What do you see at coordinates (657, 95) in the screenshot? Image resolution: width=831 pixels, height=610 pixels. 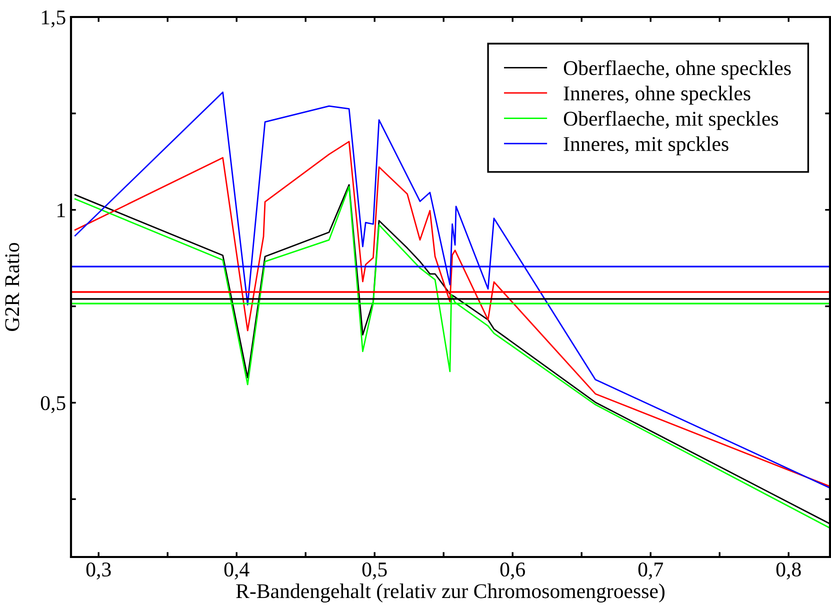 I see `legend-label: Inneres, ohne speckles` at bounding box center [657, 95].